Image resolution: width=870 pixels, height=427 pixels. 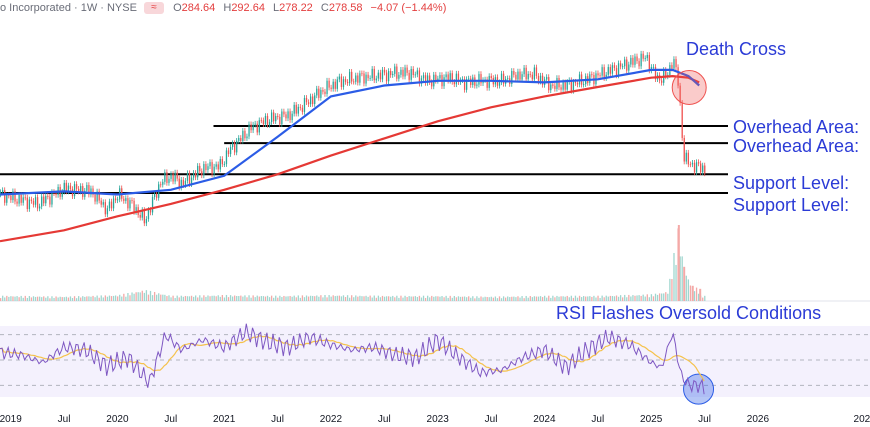 What do you see at coordinates (68, 8) in the screenshot?
I see `symbol-label: o Incorporated · 1W · NYSE` at bounding box center [68, 8].